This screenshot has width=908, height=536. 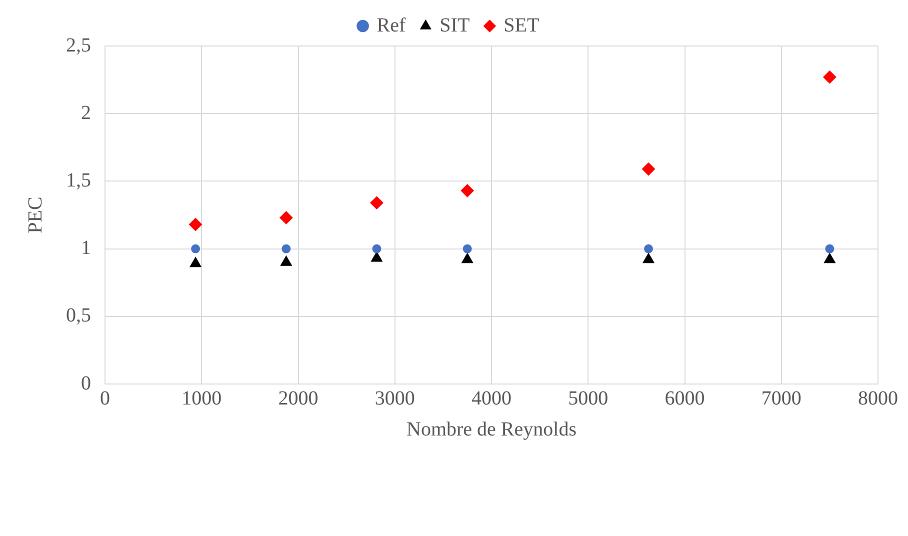 I want to click on y-tick-label: 0, so click(x=86, y=383).